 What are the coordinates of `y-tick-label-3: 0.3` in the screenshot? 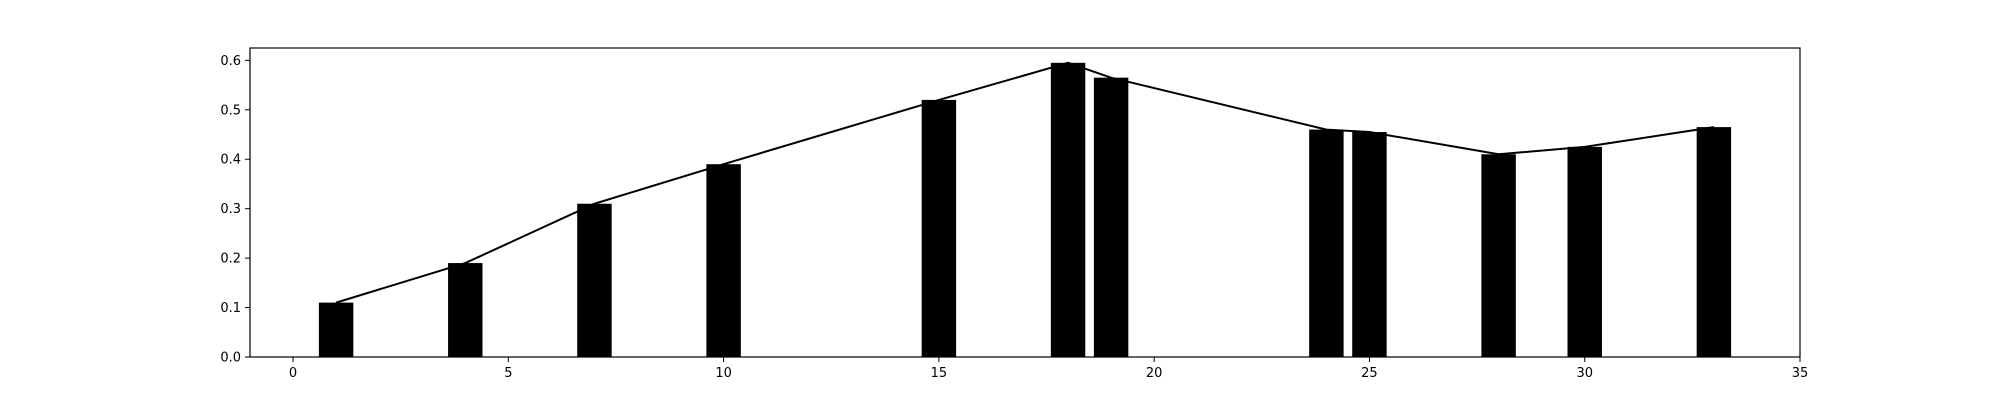 It's located at (230, 209).